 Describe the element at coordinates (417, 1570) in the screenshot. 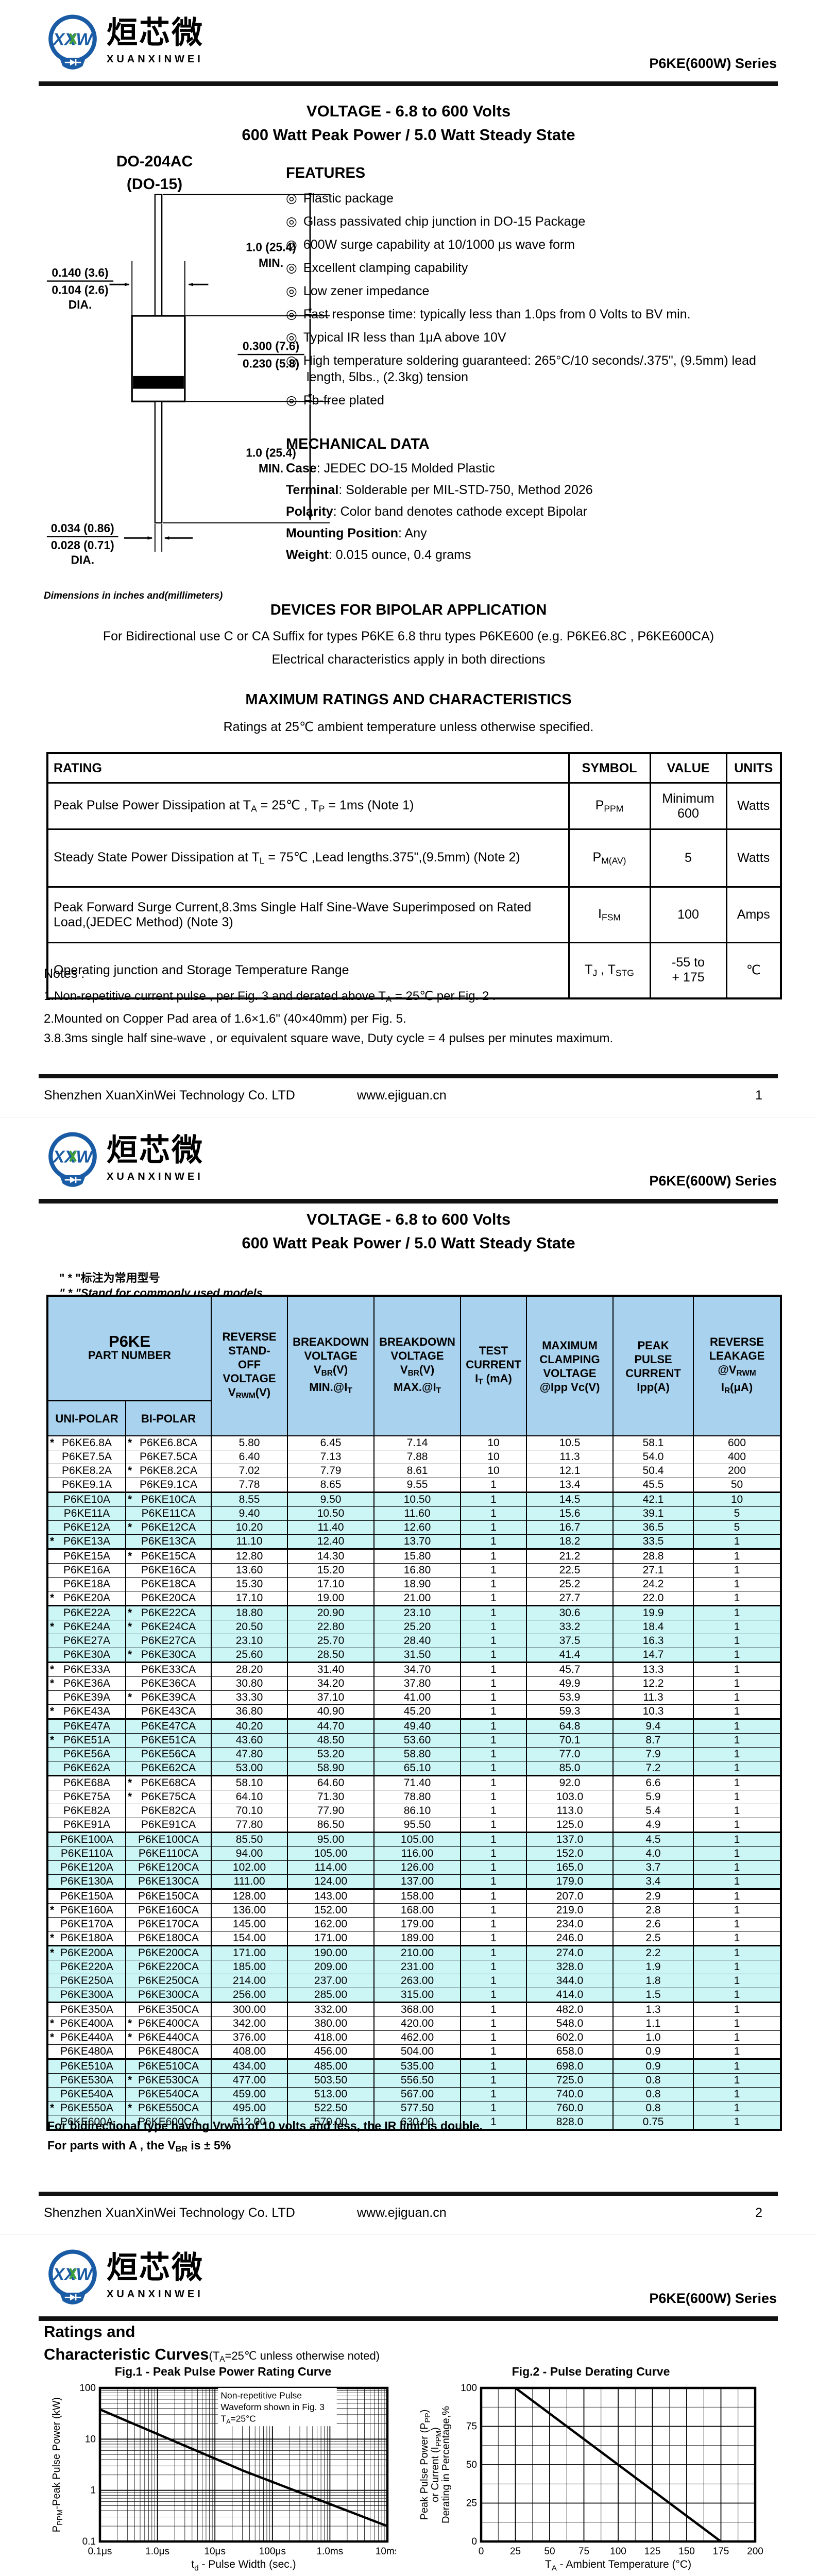

I see `value-cell: 16.80` at that location.